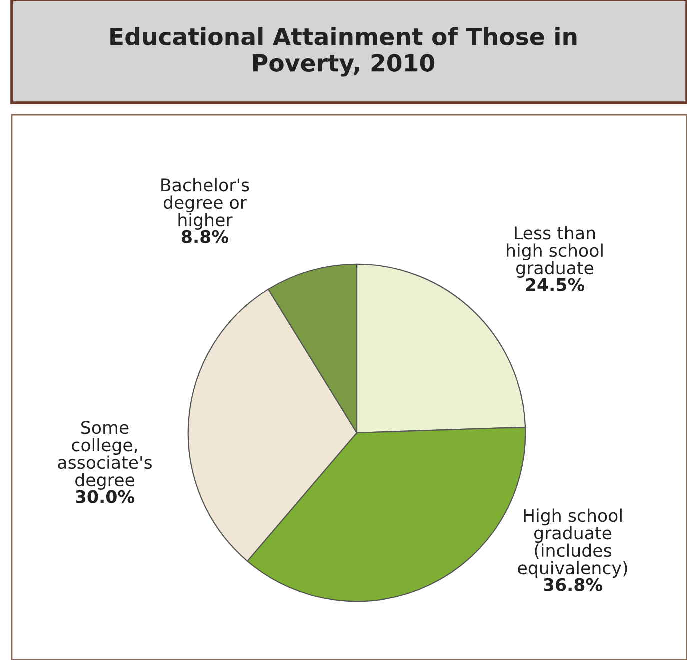 The width and height of the screenshot is (687, 660). I want to click on data-label: 24.5%, so click(555, 285).